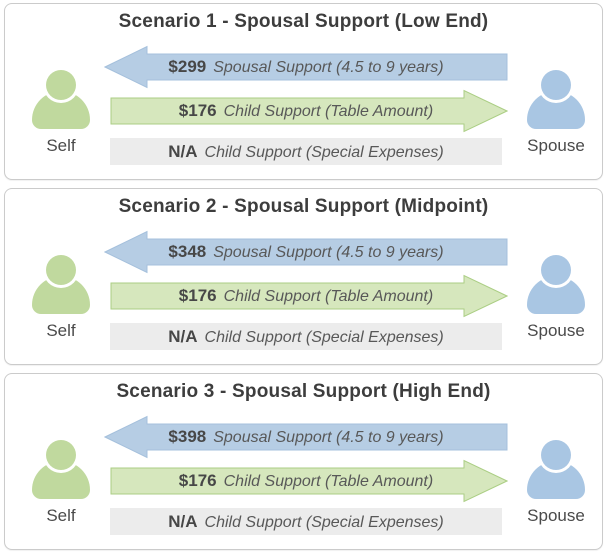 The width and height of the screenshot is (607, 553). Describe the element at coordinates (303, 206) in the screenshot. I see `scenario-title: Scenario 2 - Spousal Support (Midpoint)` at that location.